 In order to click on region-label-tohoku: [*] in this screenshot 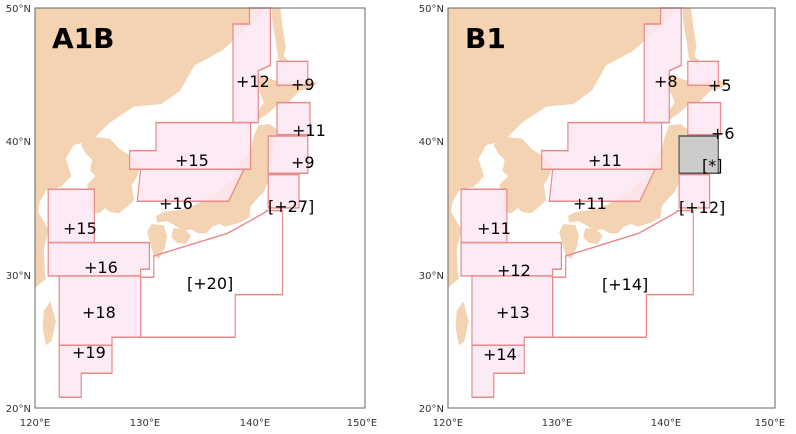, I will do `click(712, 165)`.